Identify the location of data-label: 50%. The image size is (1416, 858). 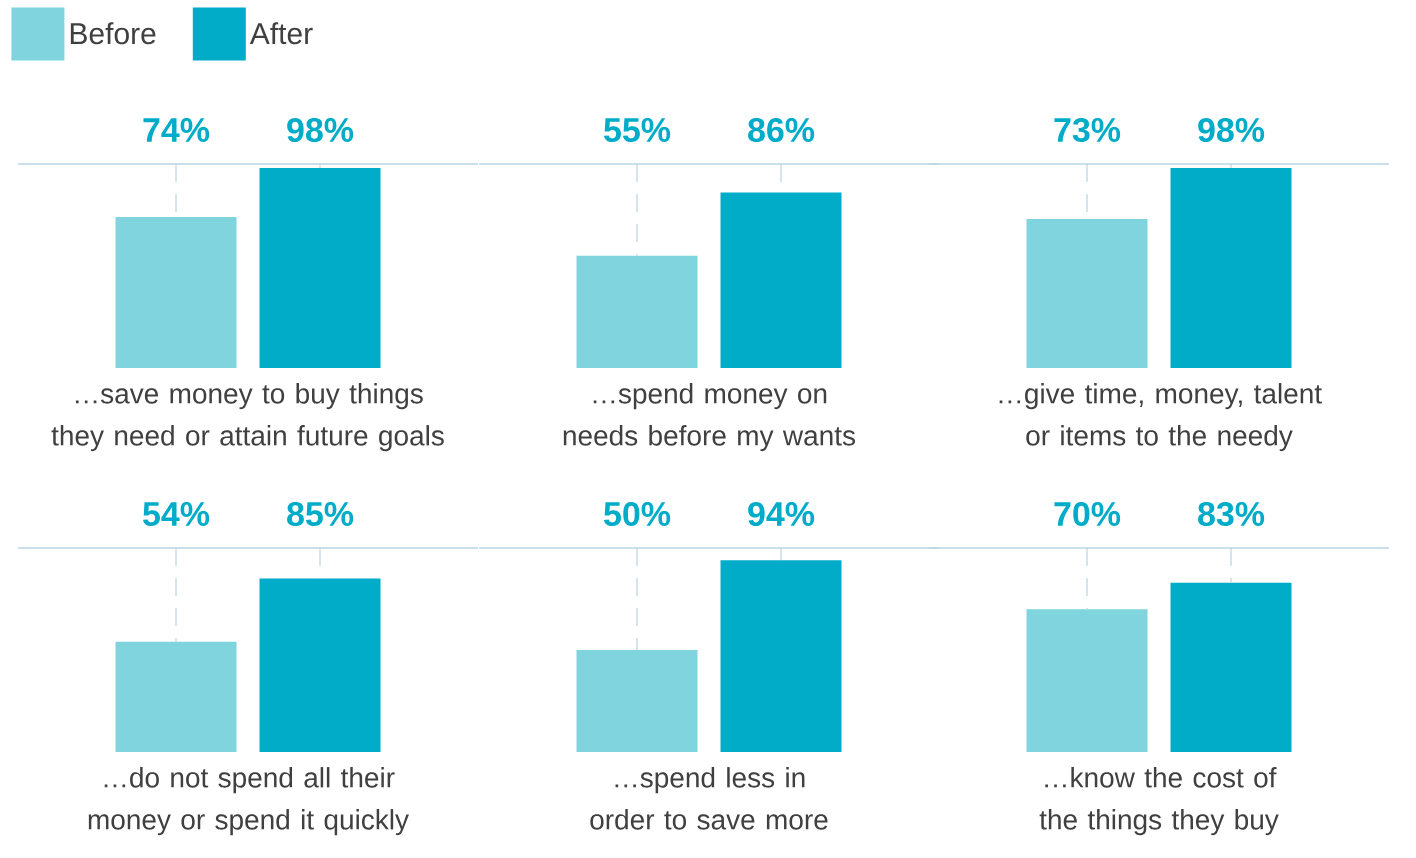
(637, 514).